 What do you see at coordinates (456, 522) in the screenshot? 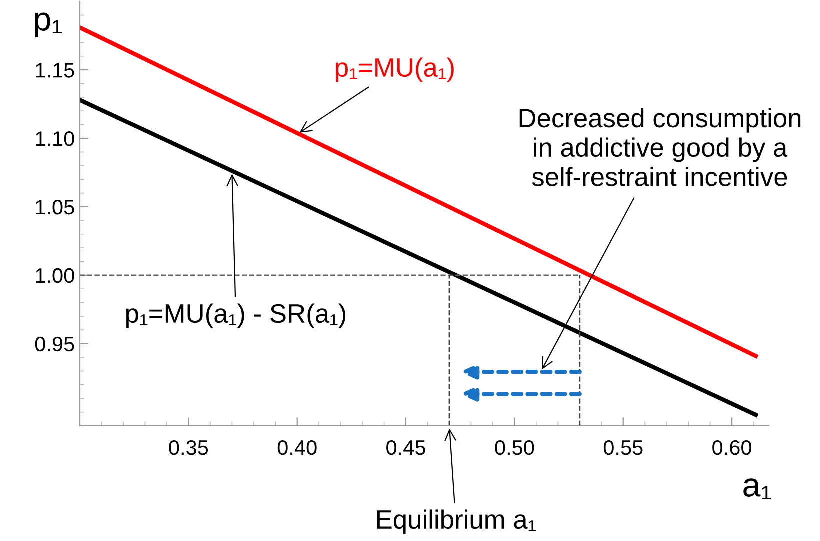
I see `annotation: Equilibrium a₁` at bounding box center [456, 522].